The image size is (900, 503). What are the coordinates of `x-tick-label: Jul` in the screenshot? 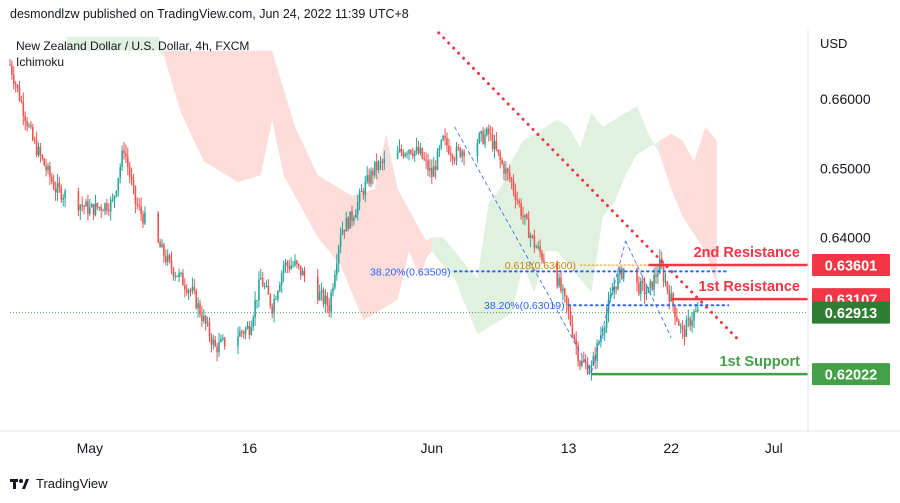 It's located at (774, 448).